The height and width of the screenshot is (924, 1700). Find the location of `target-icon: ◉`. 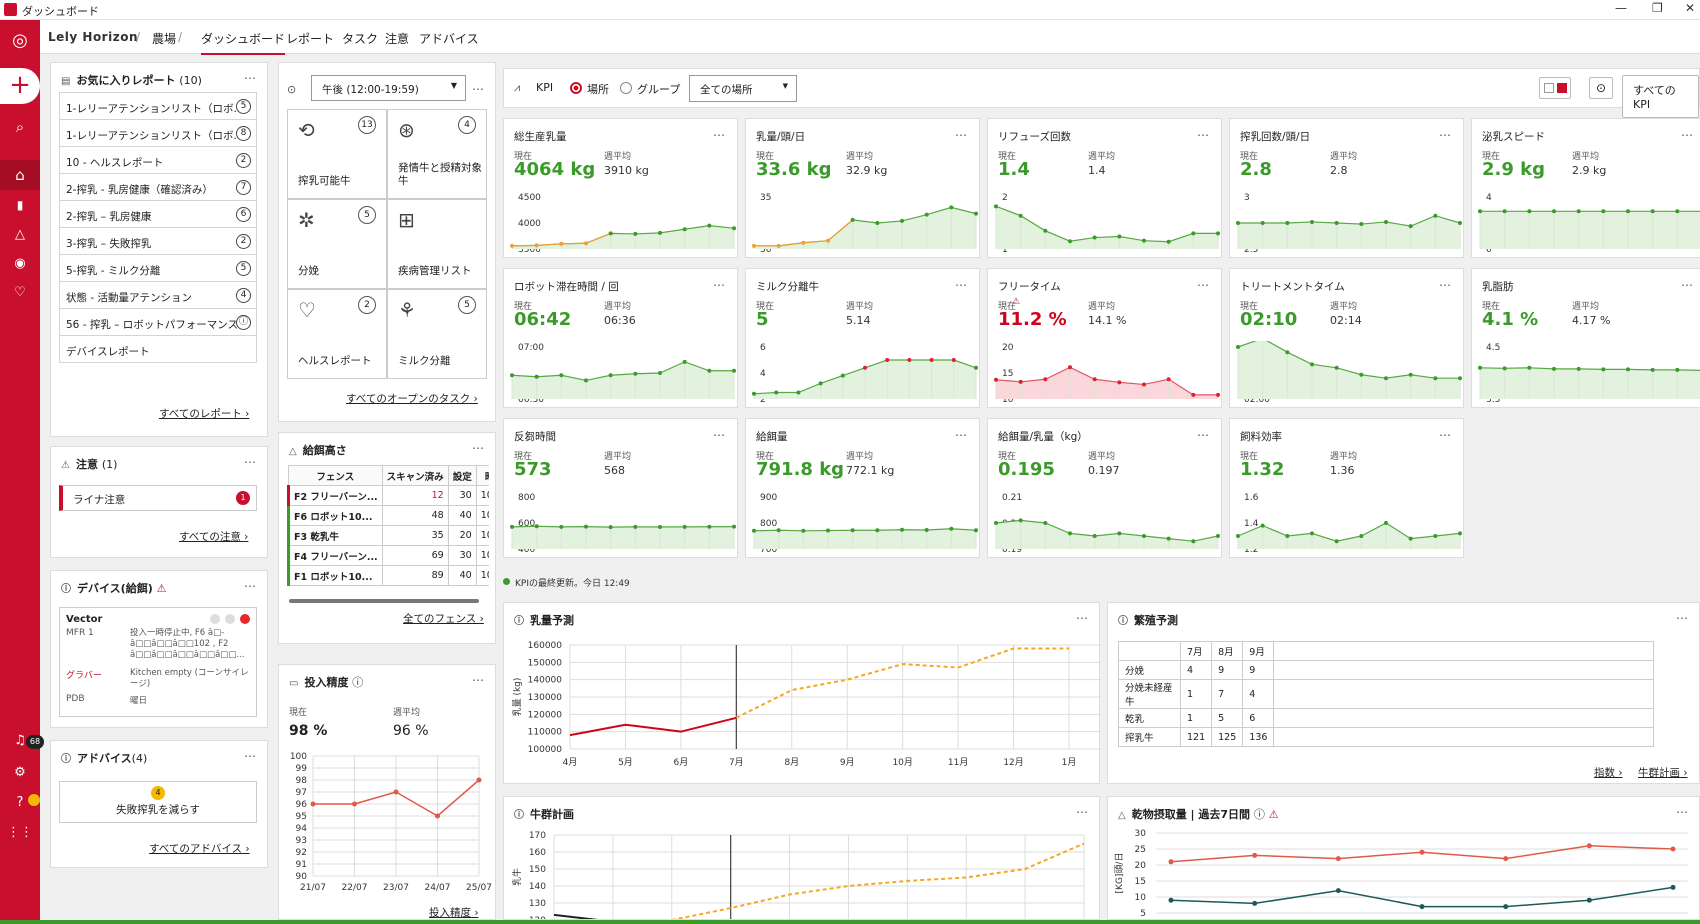

target-icon: ◉ is located at coordinates (20, 263).